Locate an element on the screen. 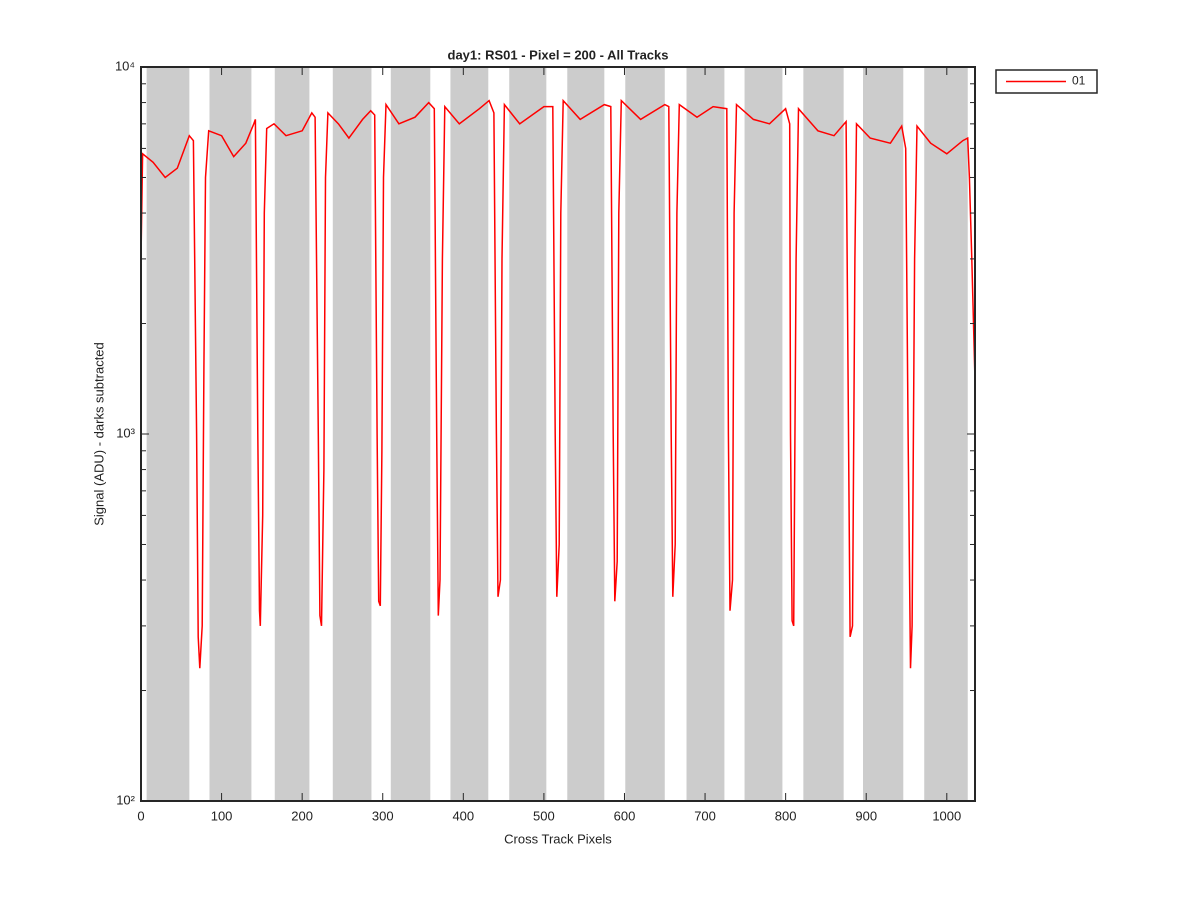 This screenshot has height=900, width=1200. x-tick-label: 800 is located at coordinates (786, 815).